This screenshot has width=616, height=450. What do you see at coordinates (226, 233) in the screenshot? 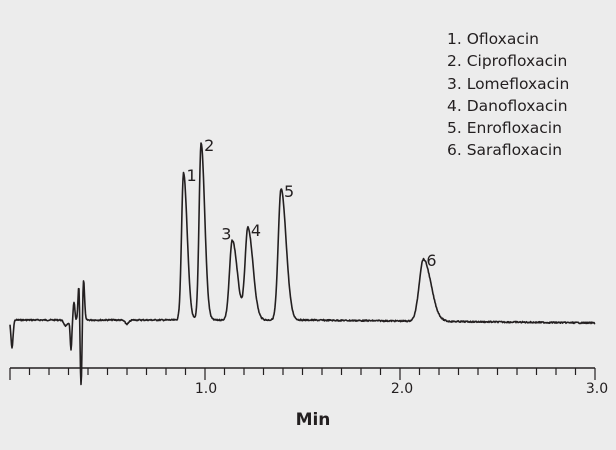
I see `peak-label-3: 3` at bounding box center [226, 233].